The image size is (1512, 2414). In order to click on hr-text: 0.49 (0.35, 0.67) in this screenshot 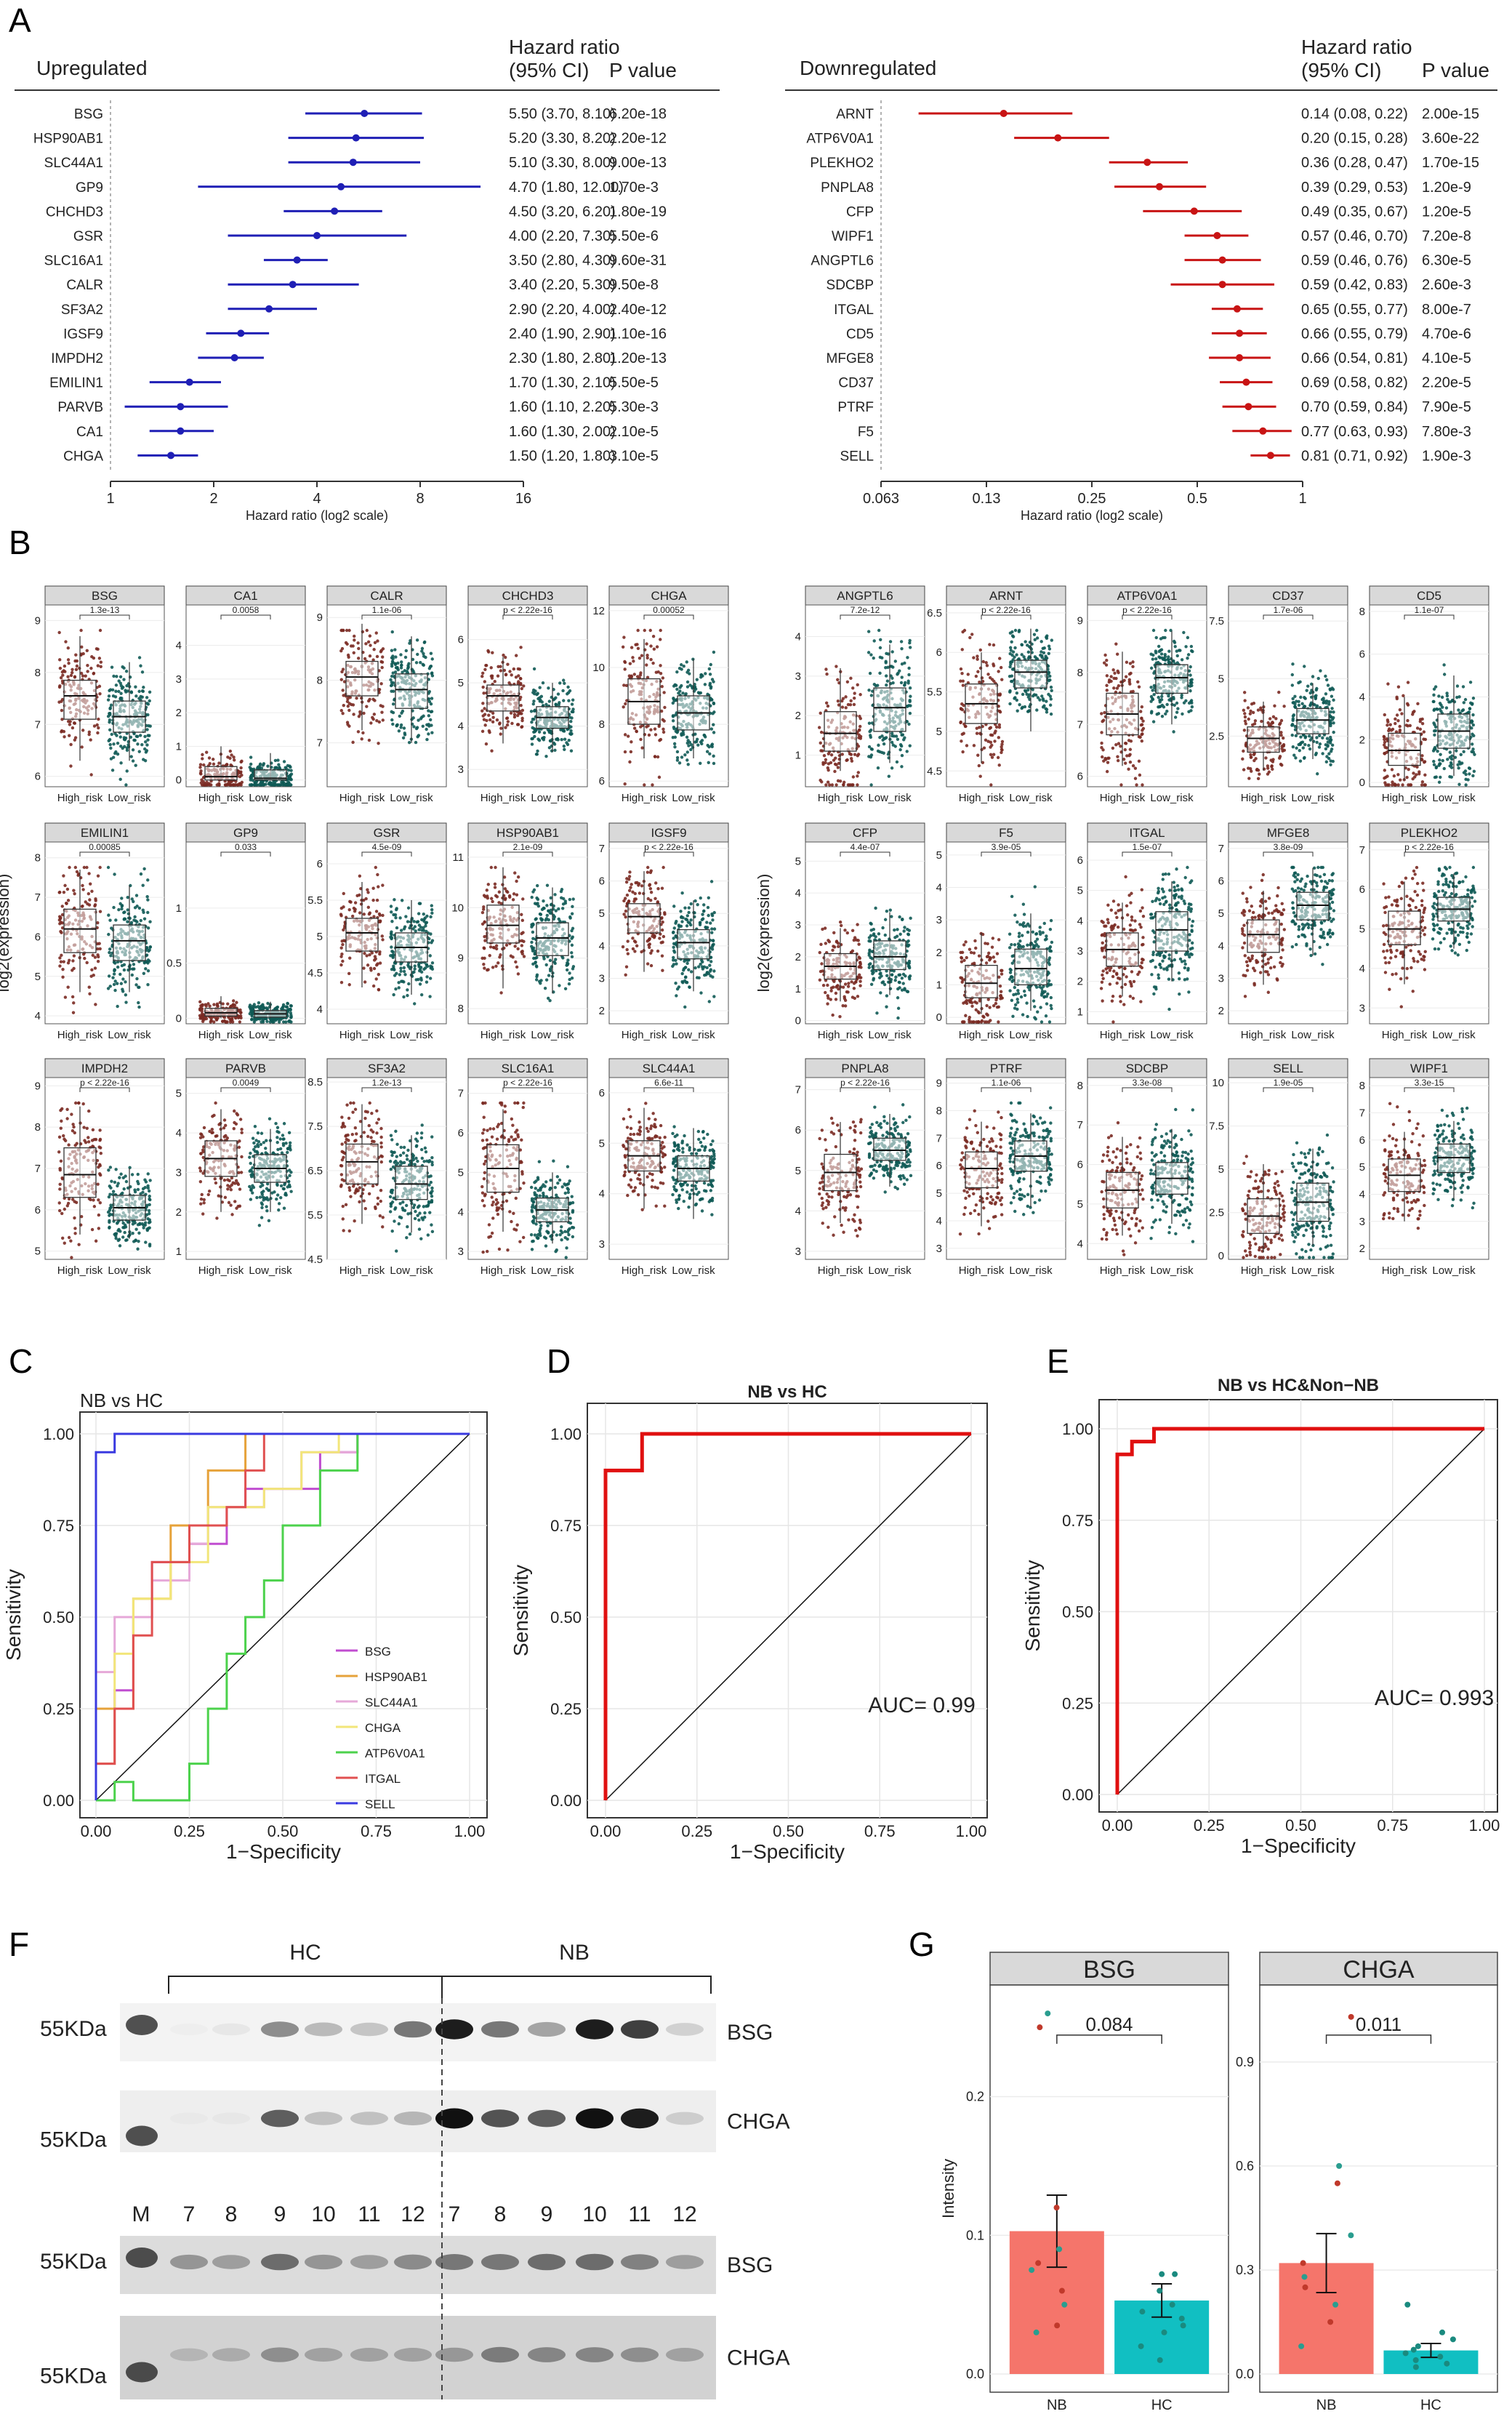, I will do `click(1354, 212)`.